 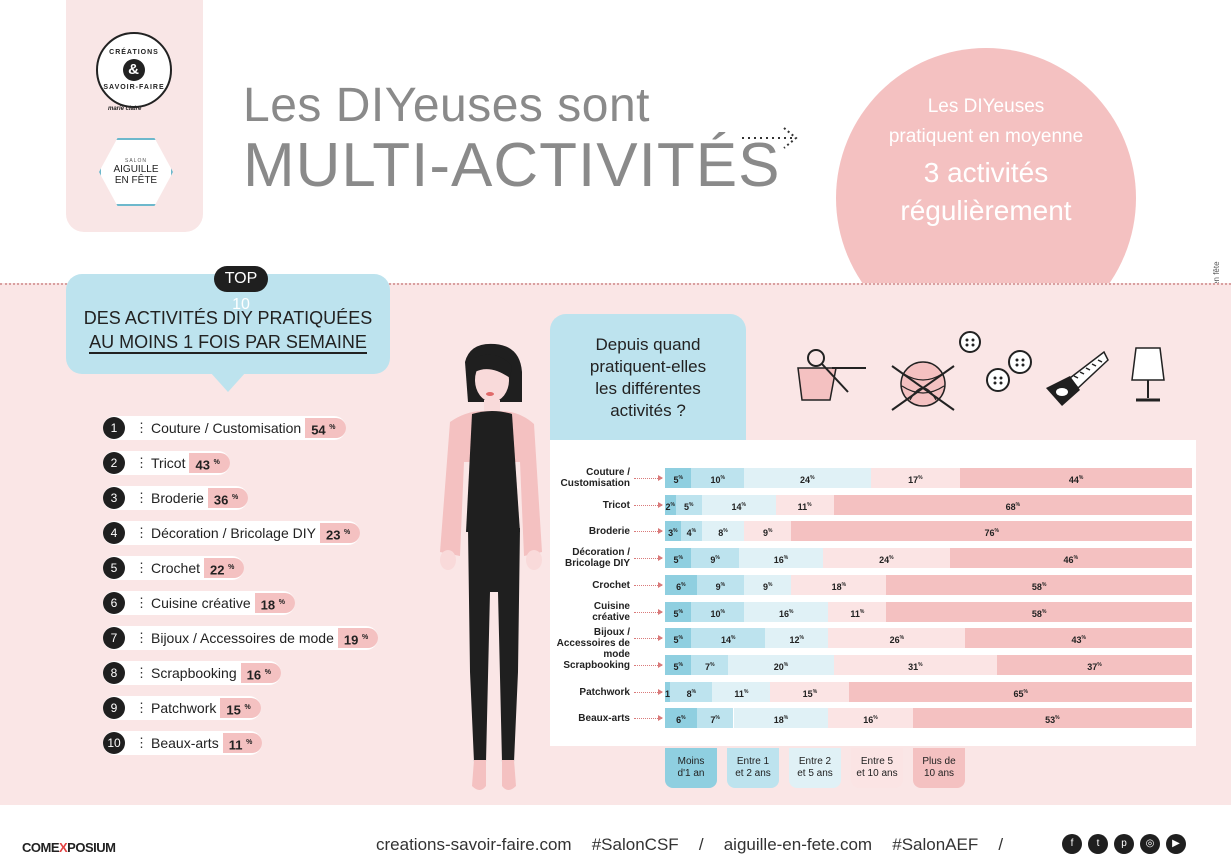 I want to click on legend-item: Entre 5 et 10 ans, so click(x=877, y=768).